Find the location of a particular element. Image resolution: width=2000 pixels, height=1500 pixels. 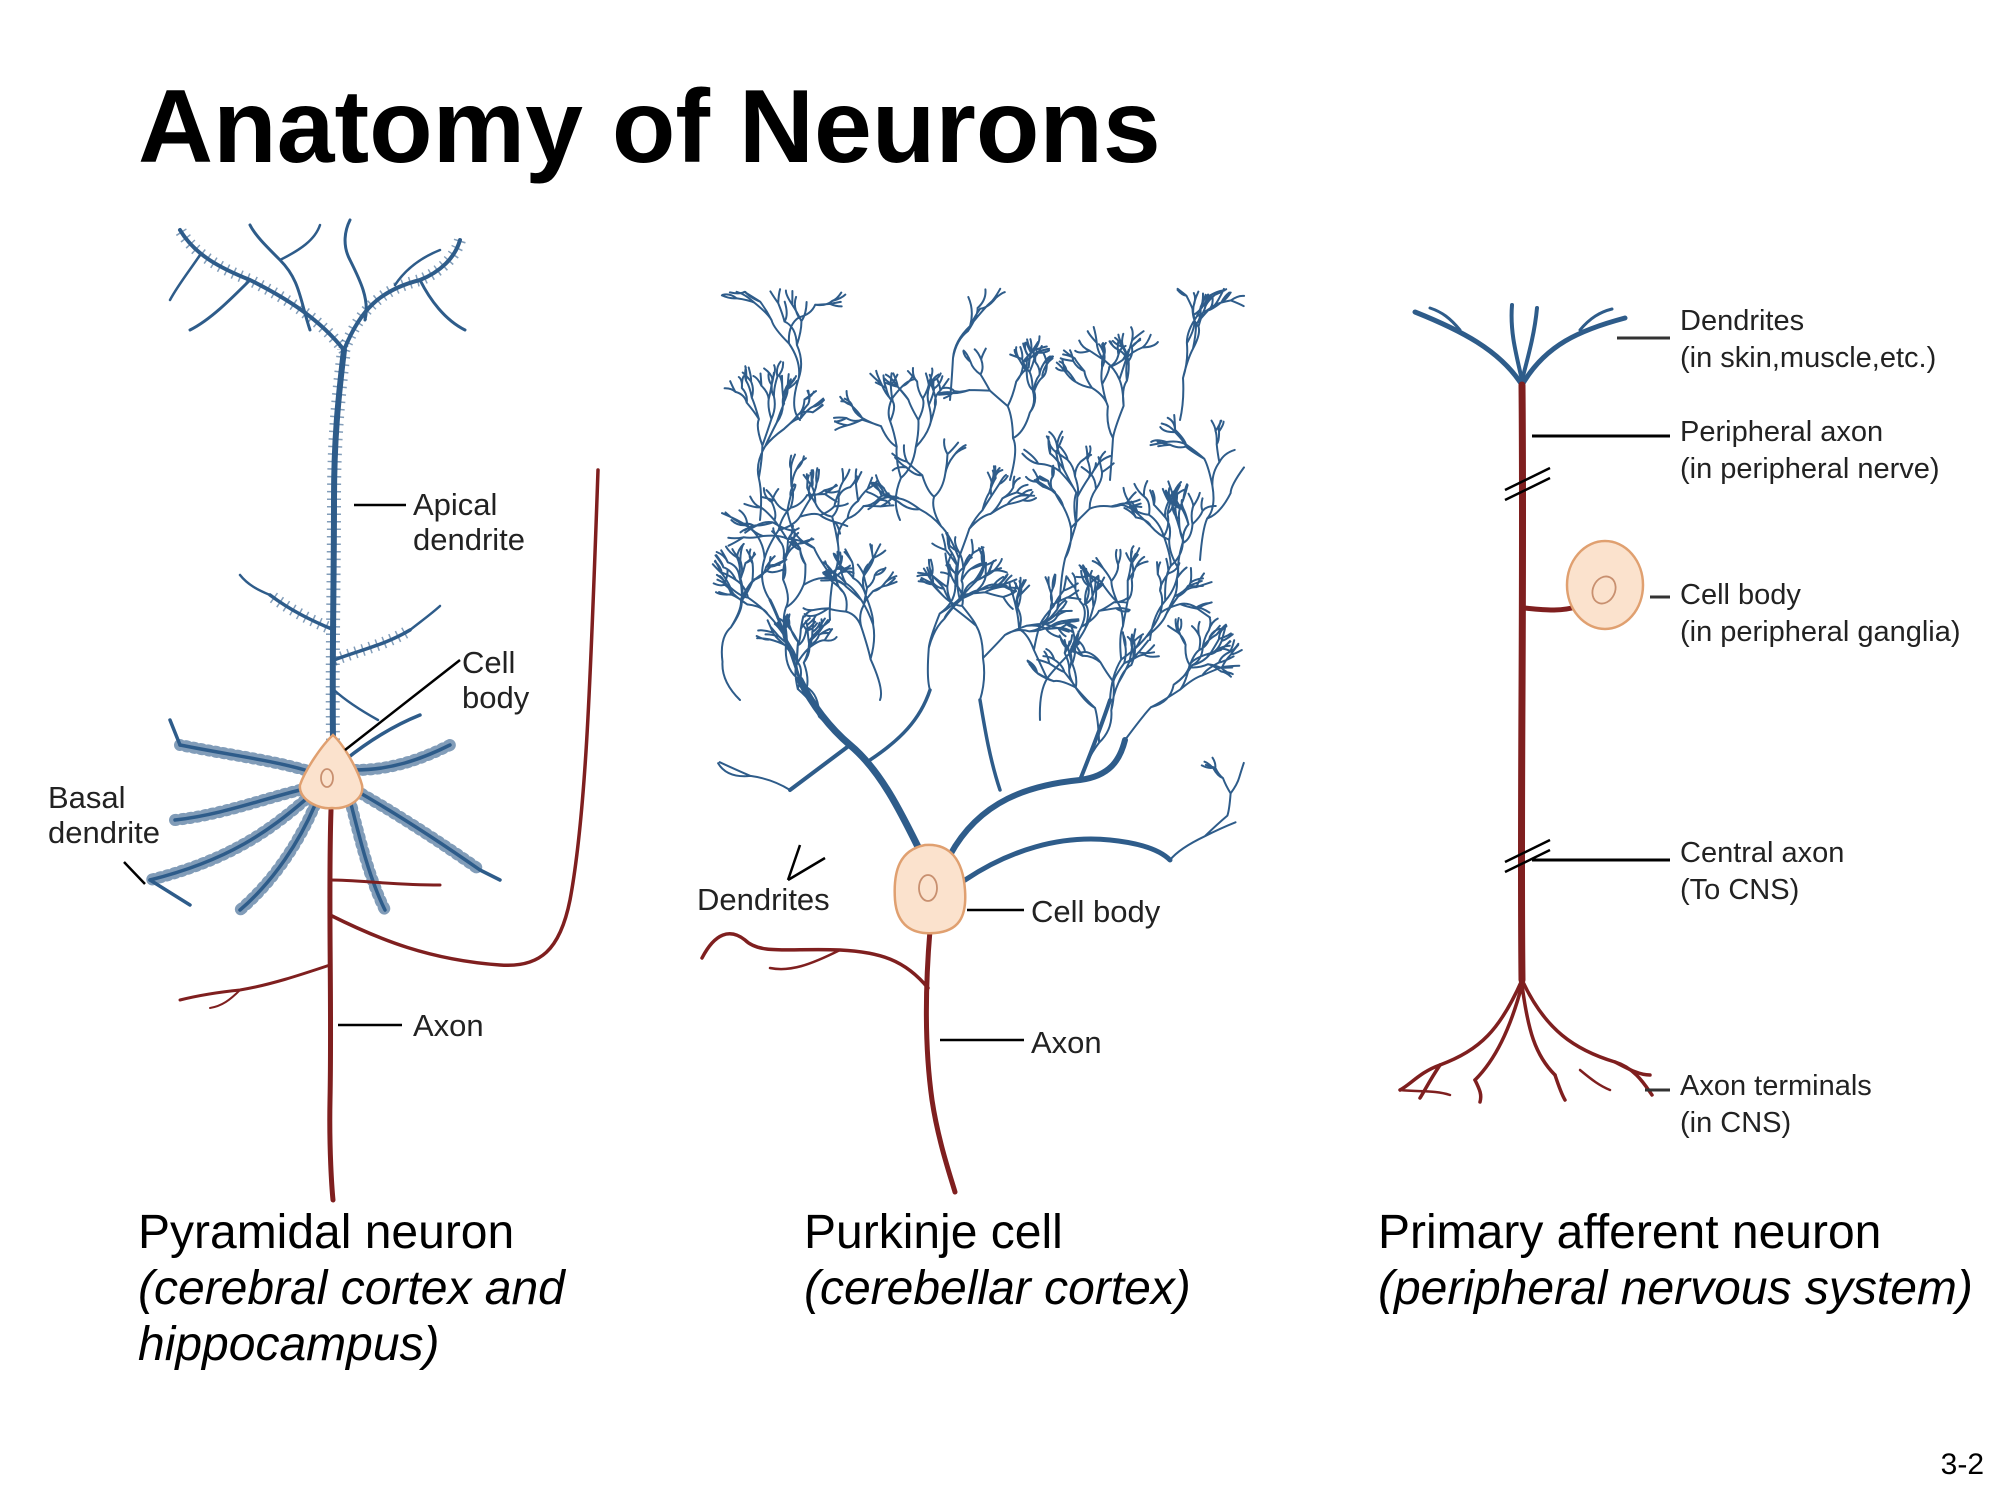

afferent-axon is located at coordinates (1550, 682).